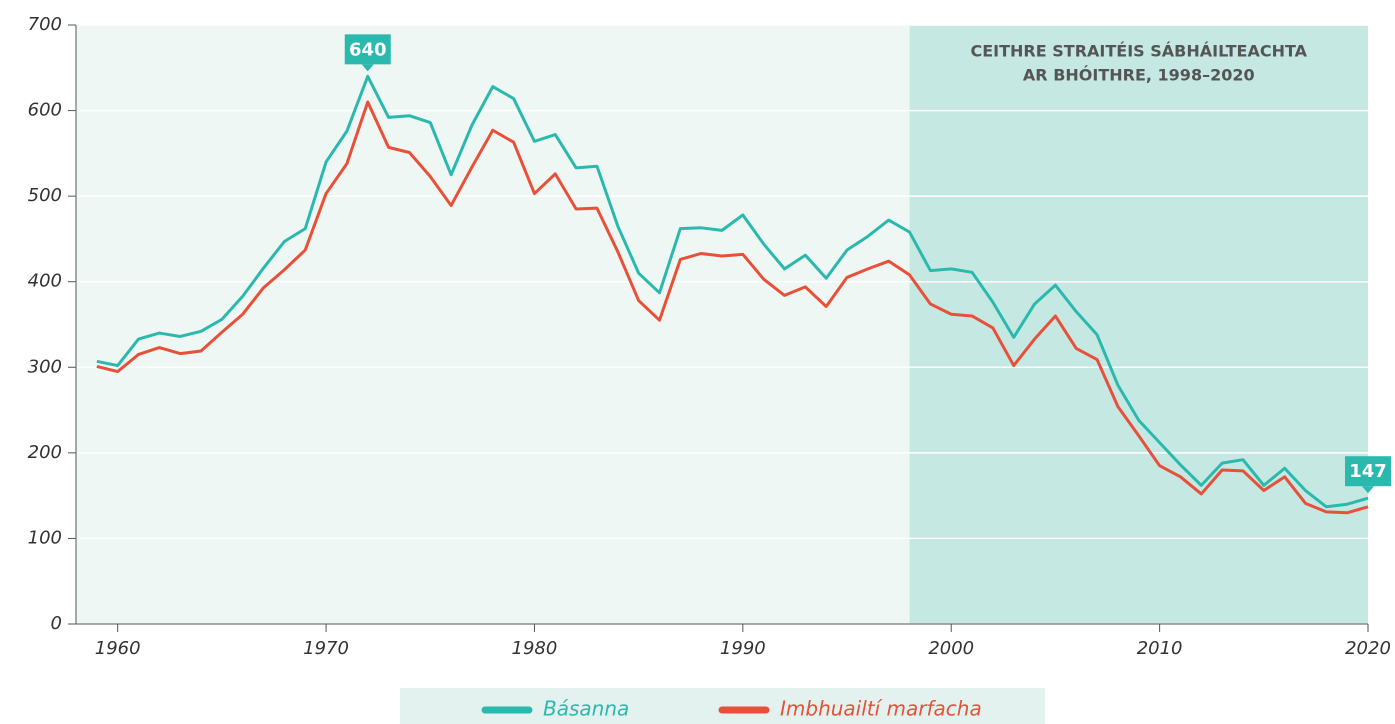 This screenshot has width=1395, height=724. I want to click on x-tick-label: 1990, so click(743, 648).